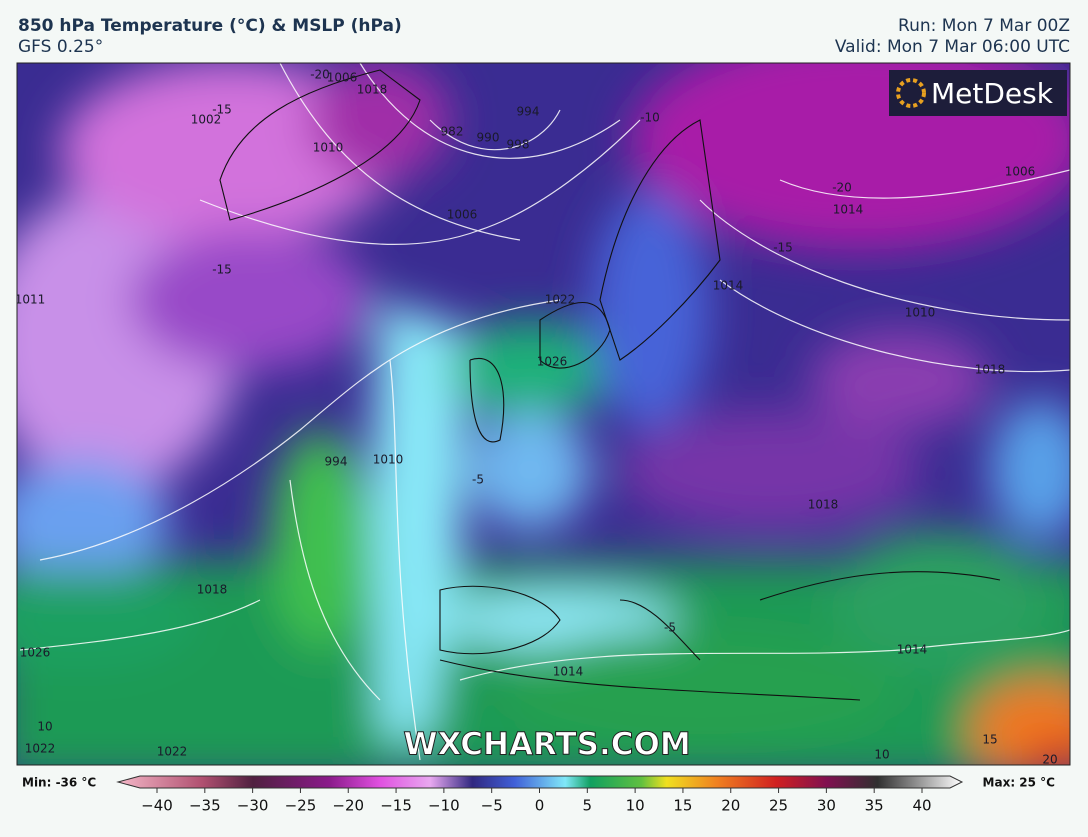 The width and height of the screenshot is (1088, 837). What do you see at coordinates (546, 745) in the screenshot?
I see `watermark: WXCHARTS.COM` at bounding box center [546, 745].